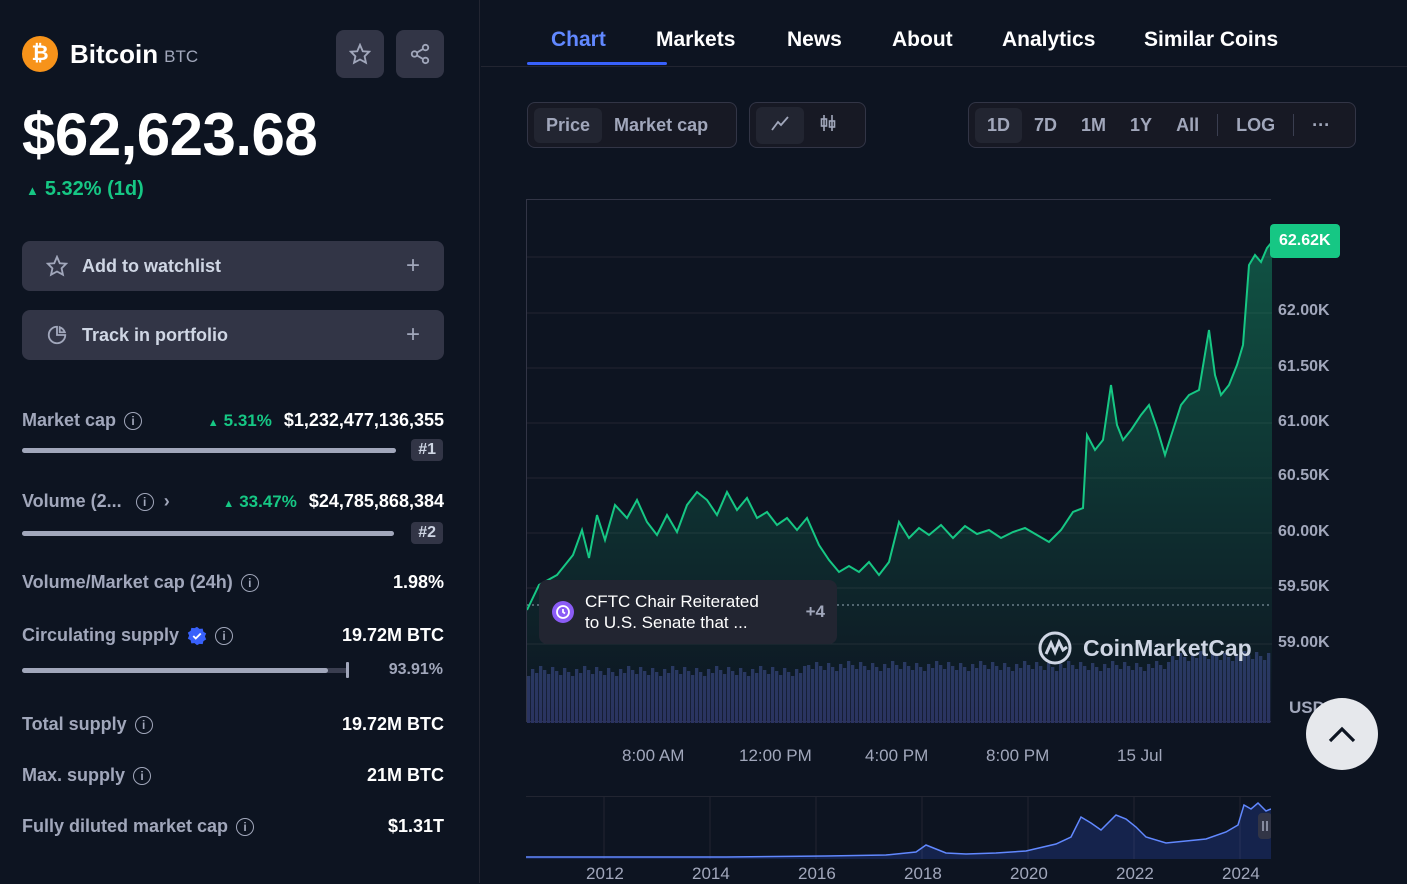 This screenshot has height=884, width=1407. I want to click on share-button, so click(420, 54).